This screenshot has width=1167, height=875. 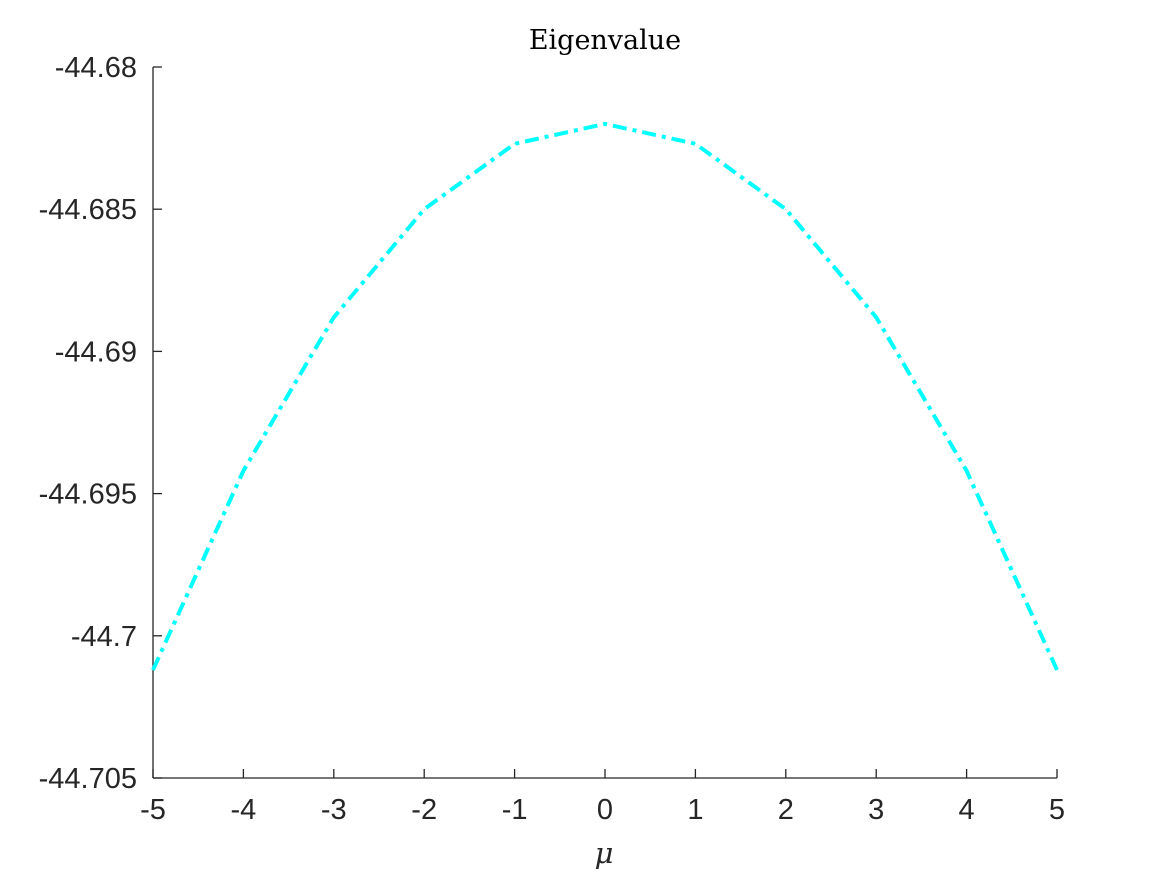 I want to click on x-ticks: -5 -4 -3 -2 -1 0 1 2 3 4 5, so click(x=602, y=797).